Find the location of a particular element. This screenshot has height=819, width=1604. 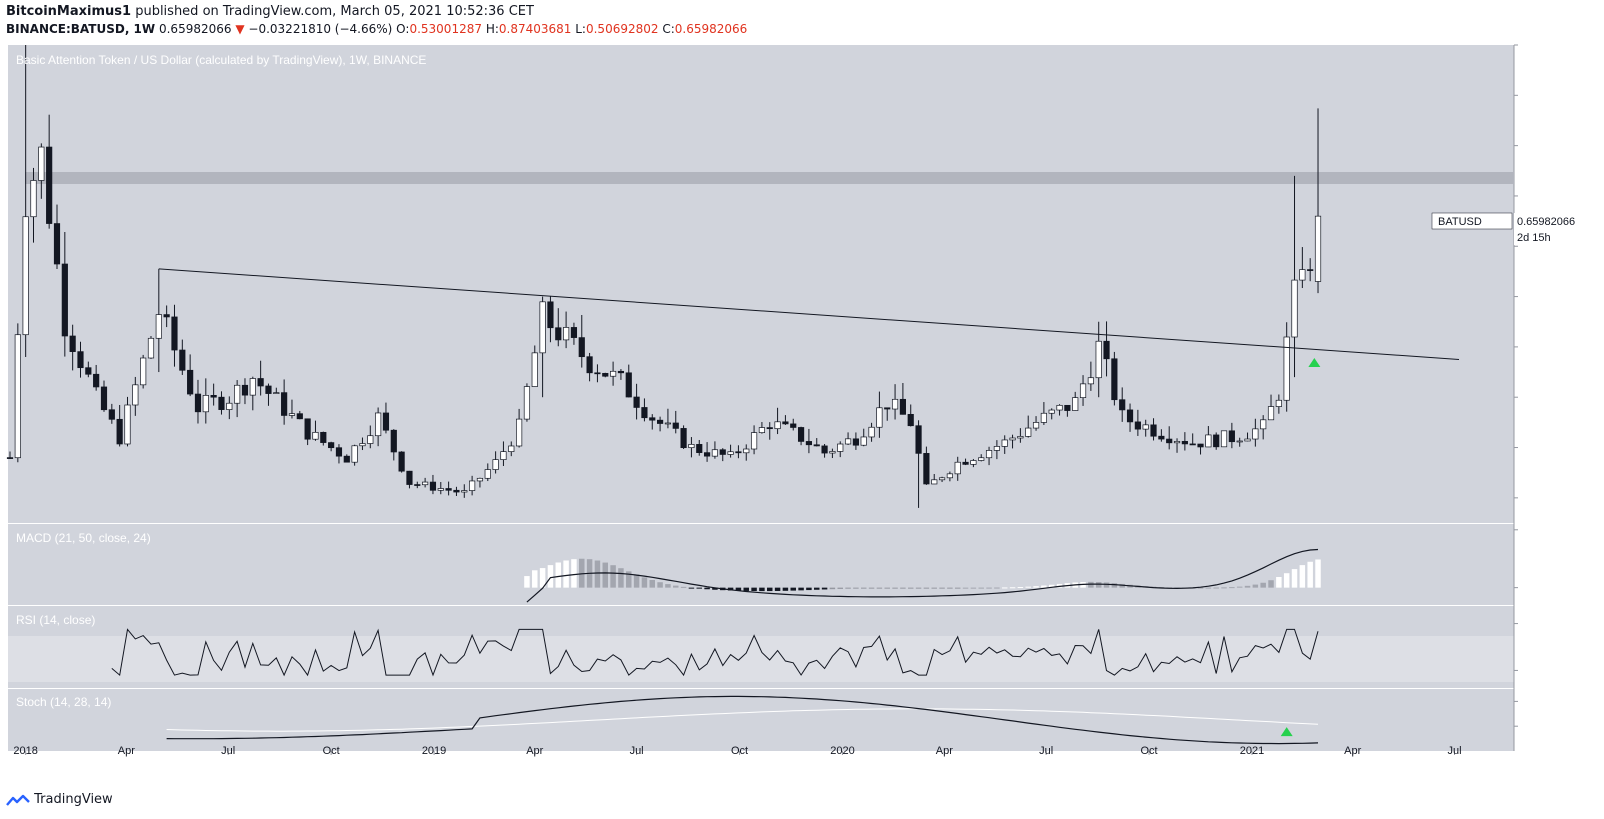

time-tick-label: 2020 is located at coordinates (842, 751).